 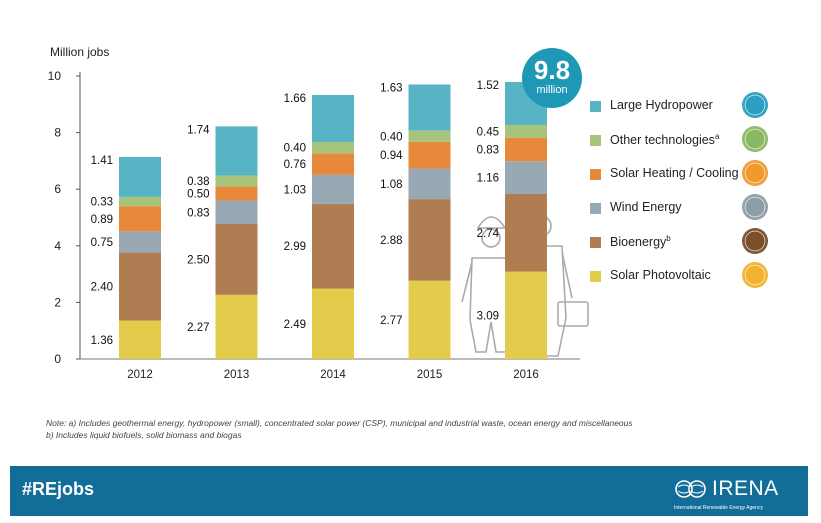 I want to click on data-label: 2.49, so click(x=295, y=325).